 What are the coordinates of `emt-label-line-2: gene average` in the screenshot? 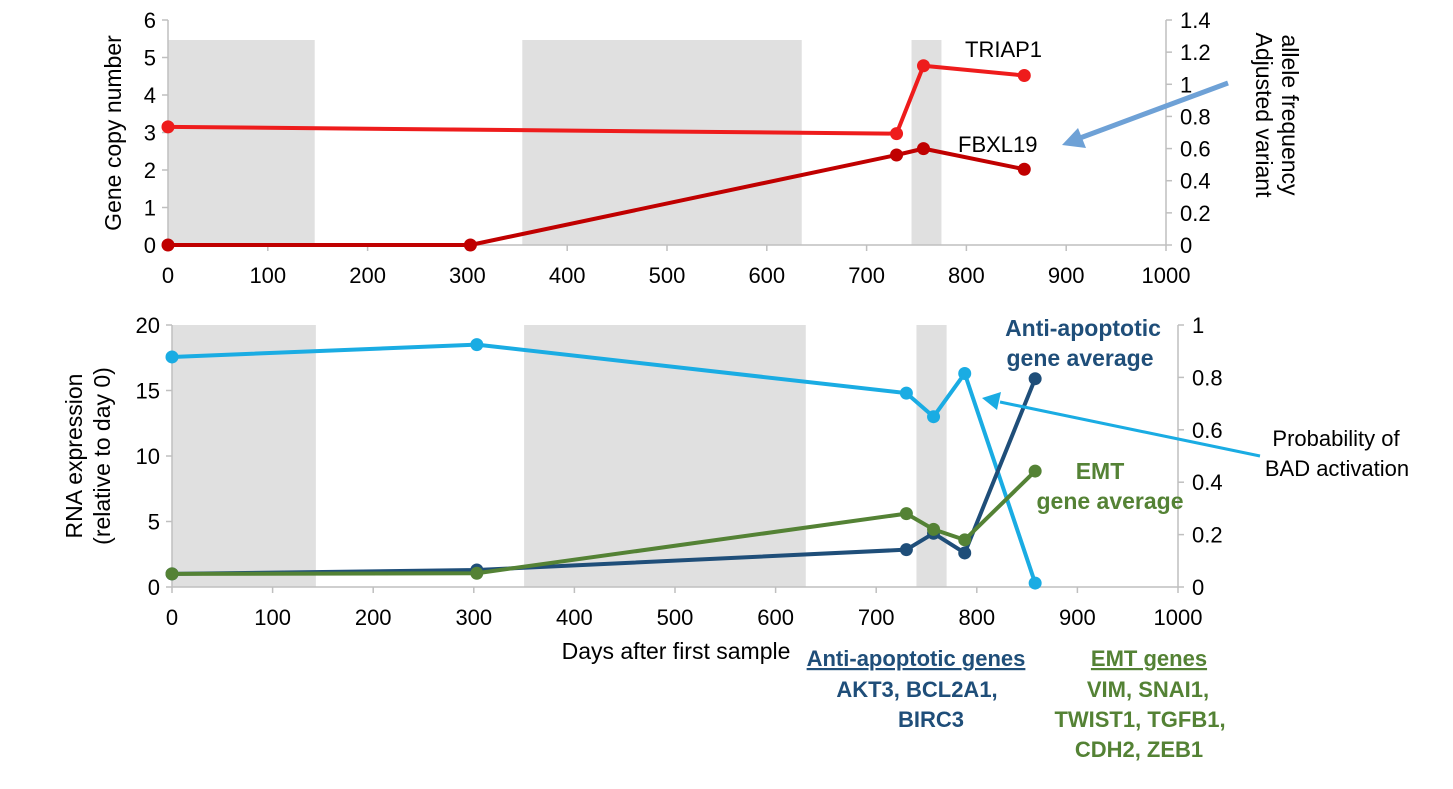 It's located at (1109, 501).